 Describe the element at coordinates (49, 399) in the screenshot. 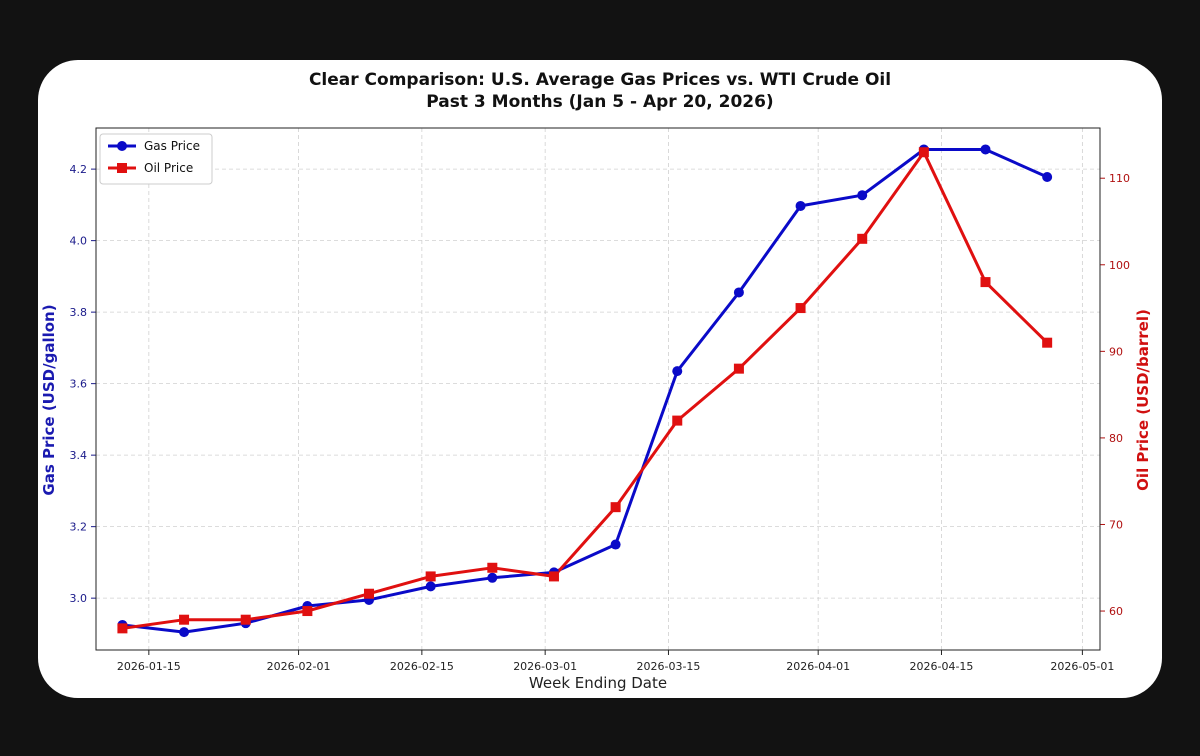

I see `y-axis-left-label: Gas Price (USD/gallon)` at that location.